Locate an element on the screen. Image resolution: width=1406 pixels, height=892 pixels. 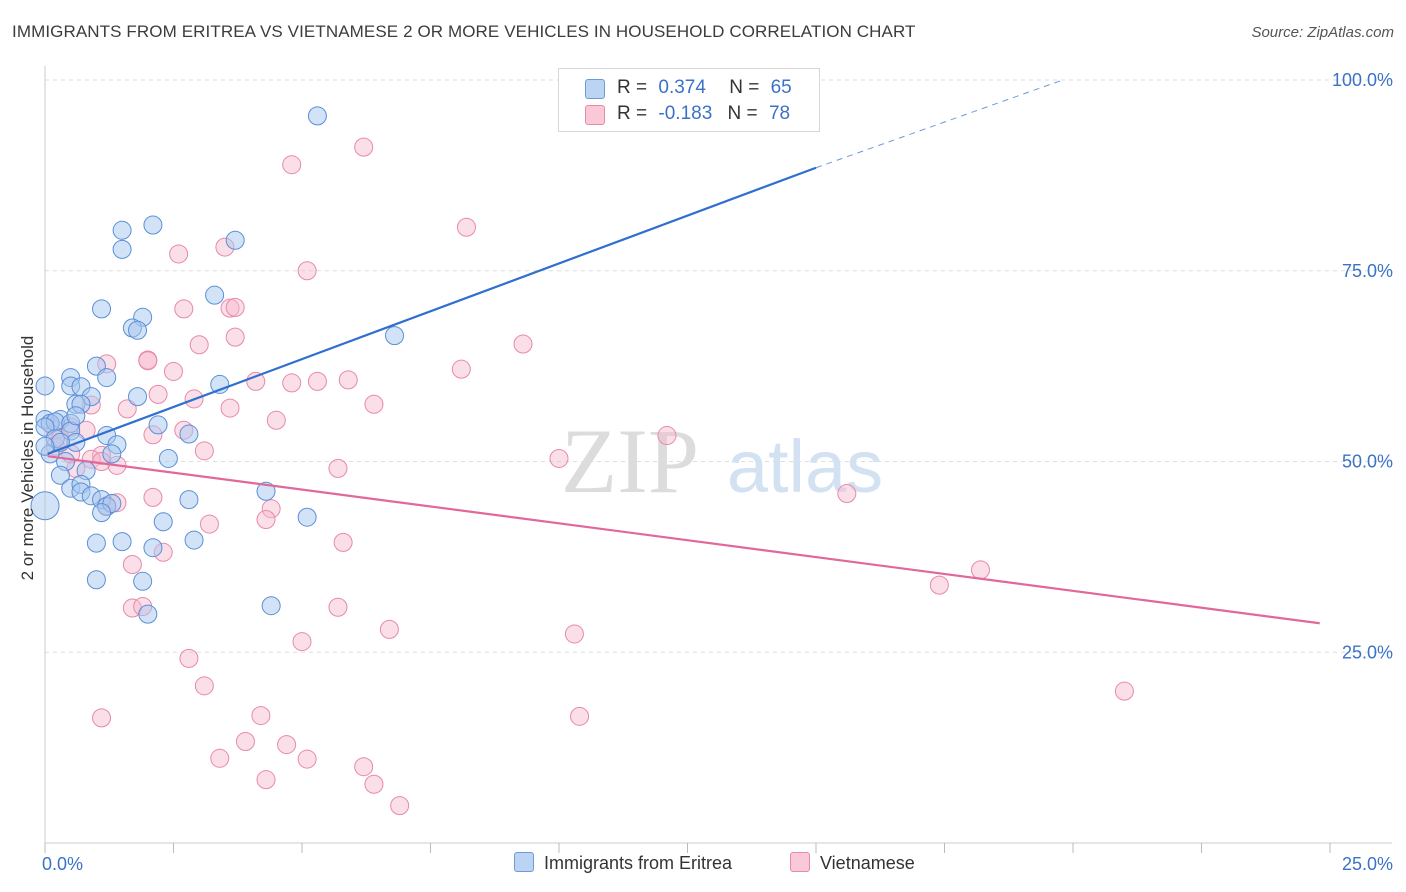
y-tick-label: 75.0% is located at coordinates (1367, 271).